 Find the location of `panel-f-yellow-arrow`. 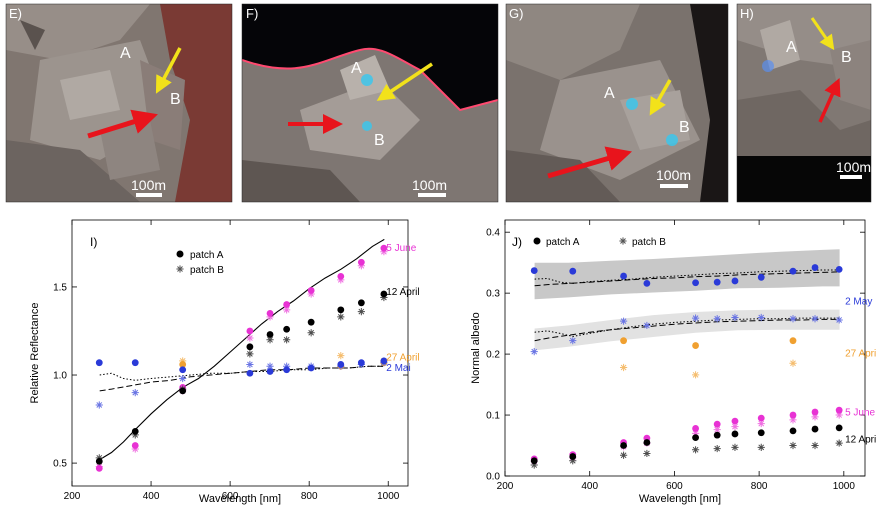

panel-f-yellow-arrow is located at coordinates (404, 81).